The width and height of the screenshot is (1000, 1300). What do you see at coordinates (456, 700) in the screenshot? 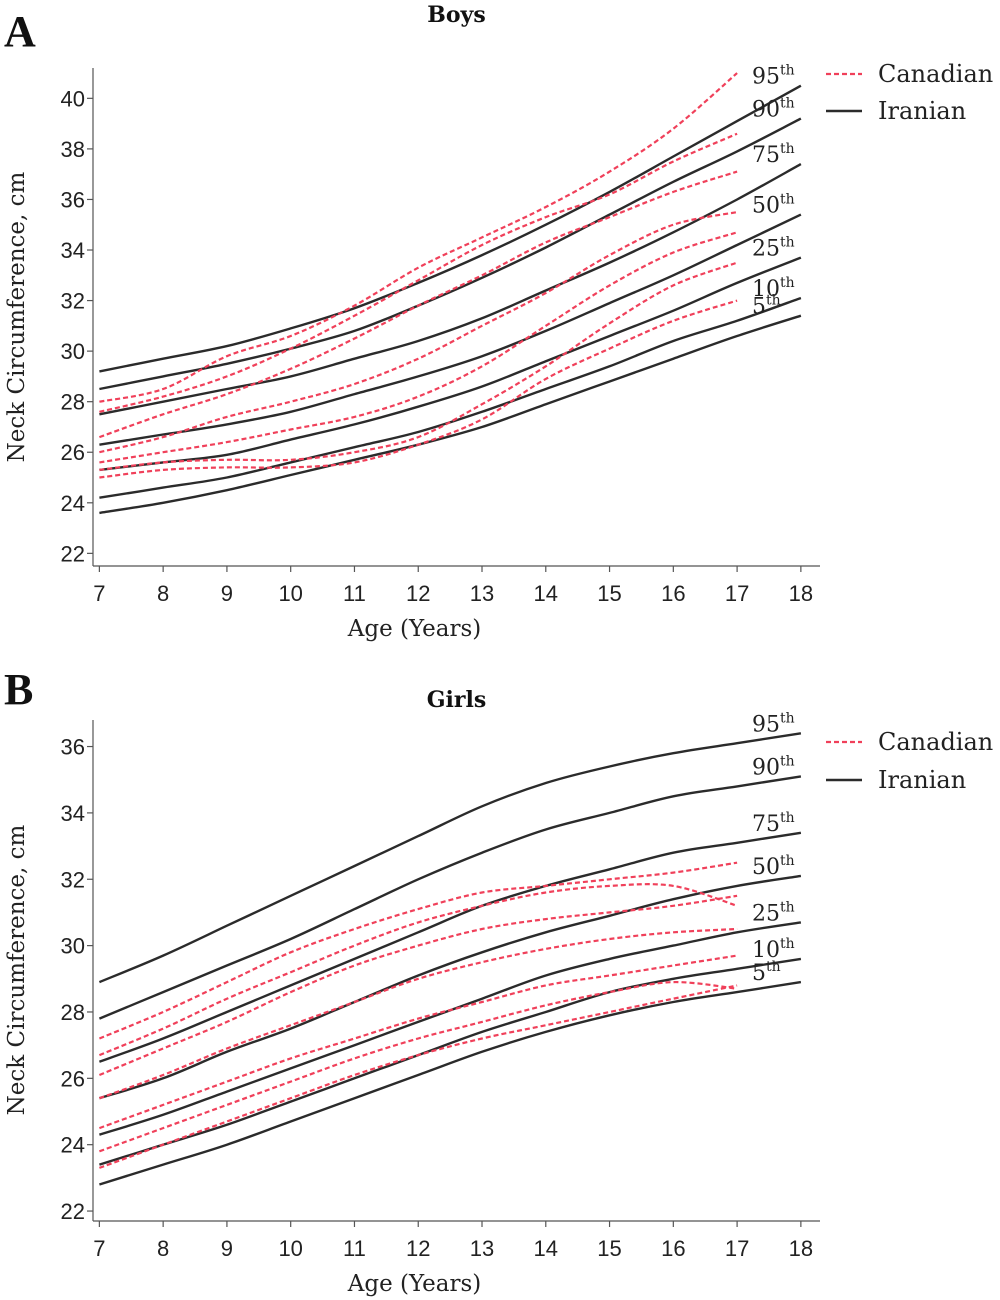
I see `chart-title: Girls` at bounding box center [456, 700].